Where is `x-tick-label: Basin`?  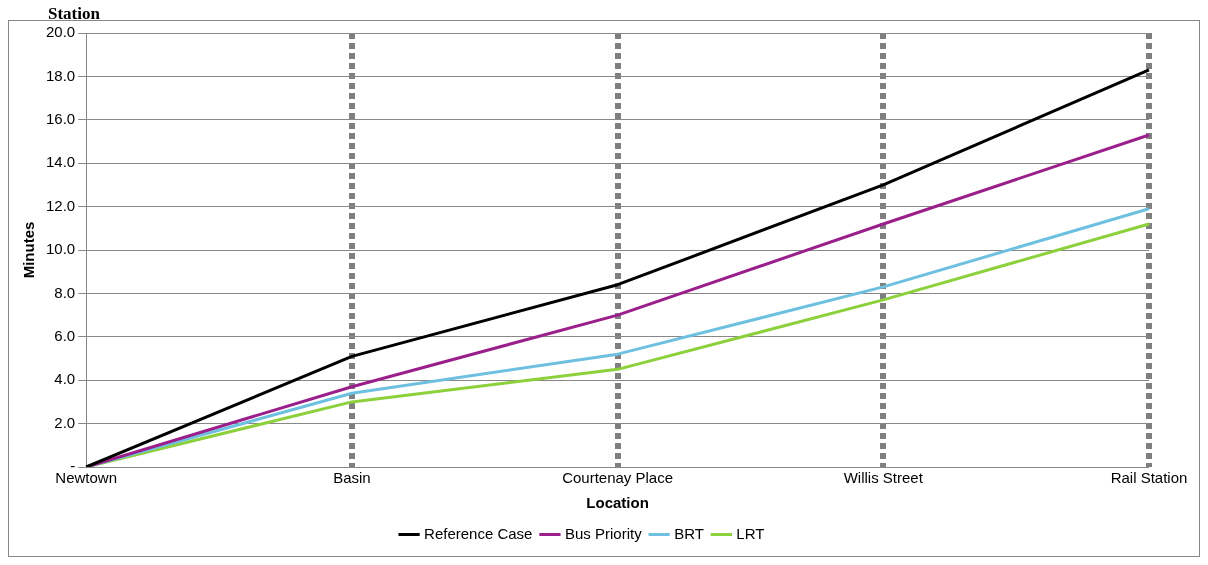
x-tick-label: Basin is located at coordinates (352, 478).